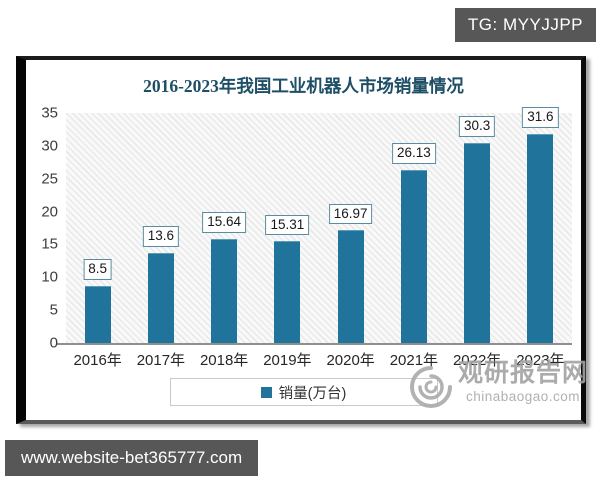 The height and width of the screenshot is (480, 600). I want to click on bar-2017年, so click(160, 297).